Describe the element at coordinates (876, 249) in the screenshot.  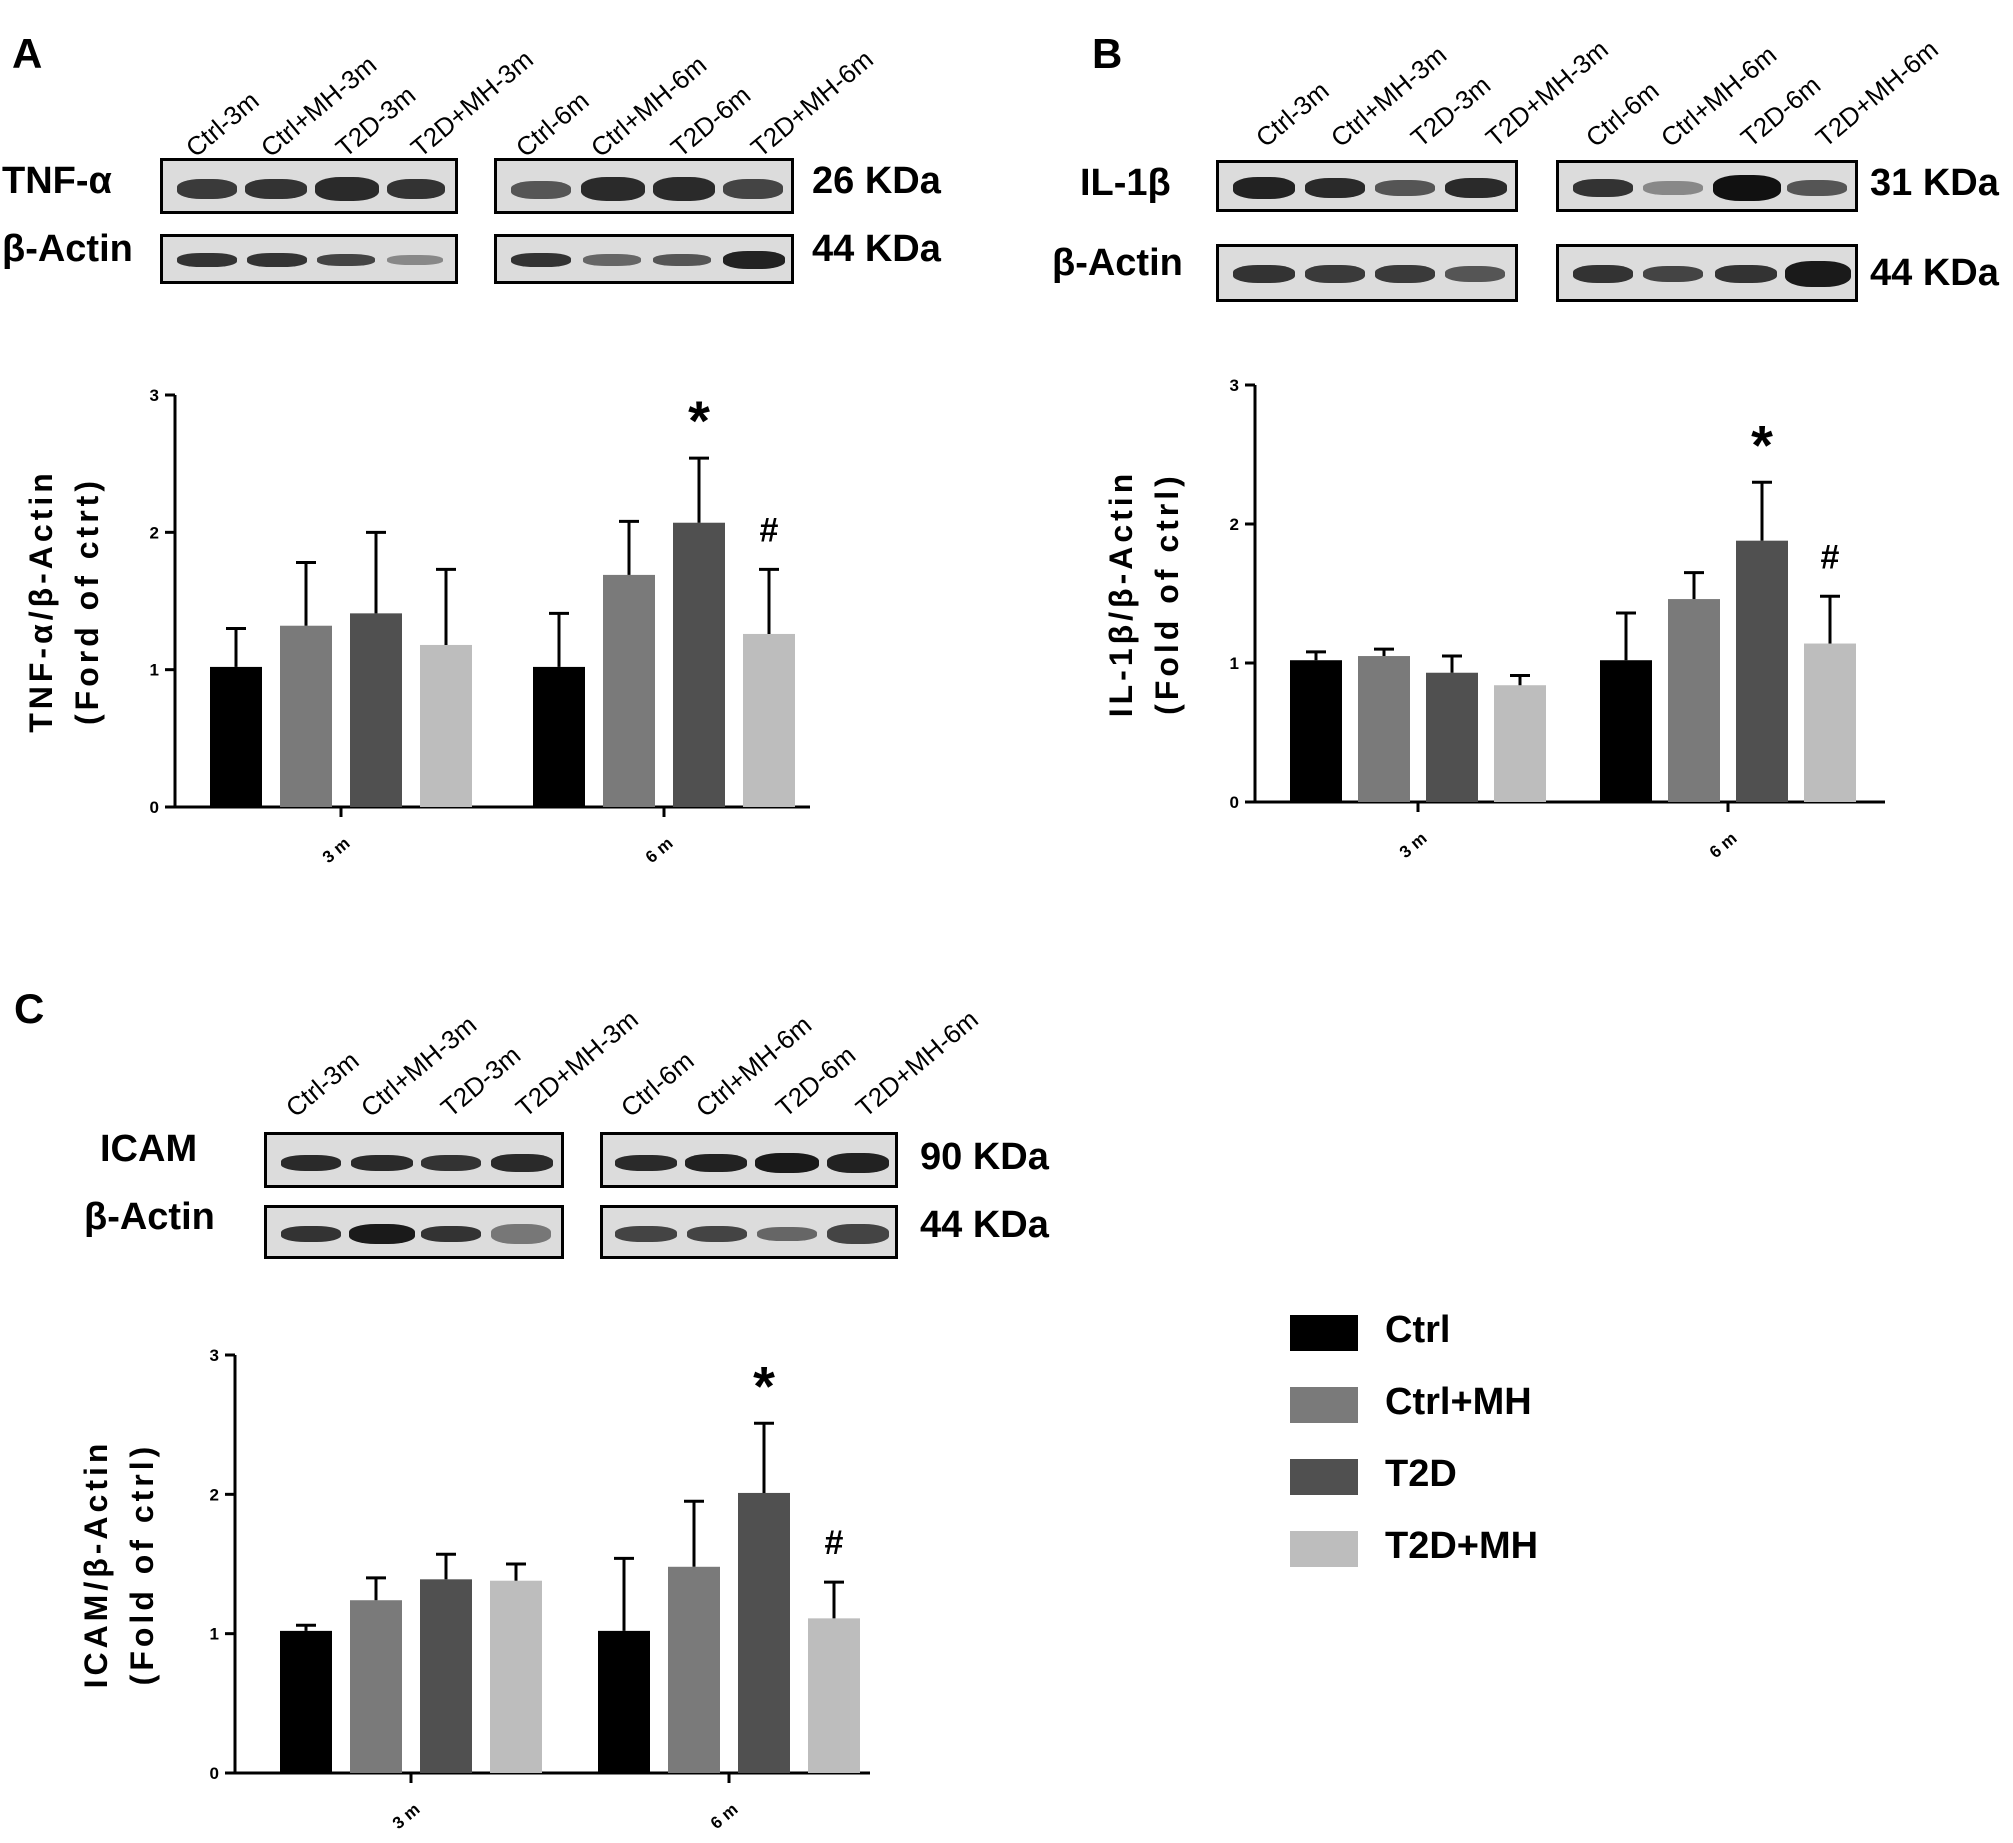
I see `size-label-actin-a: 44 KDa` at that location.